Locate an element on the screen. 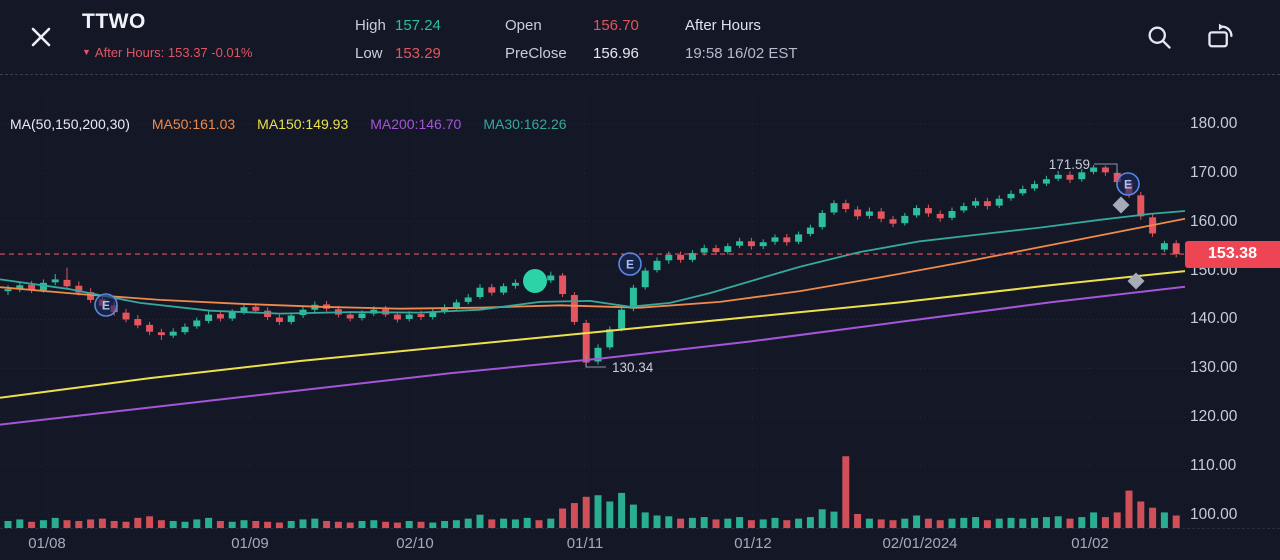  y-axis-label: 140.00 is located at coordinates (1214, 319).